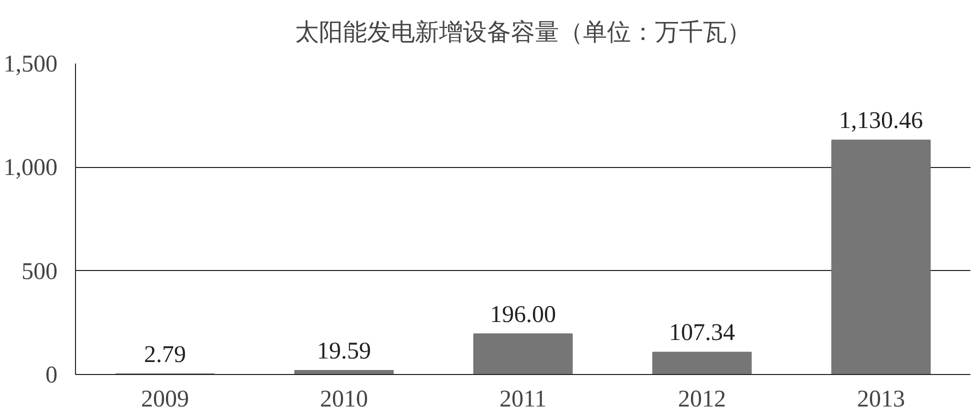  I want to click on data-label: 1,130.46, so click(881, 121).